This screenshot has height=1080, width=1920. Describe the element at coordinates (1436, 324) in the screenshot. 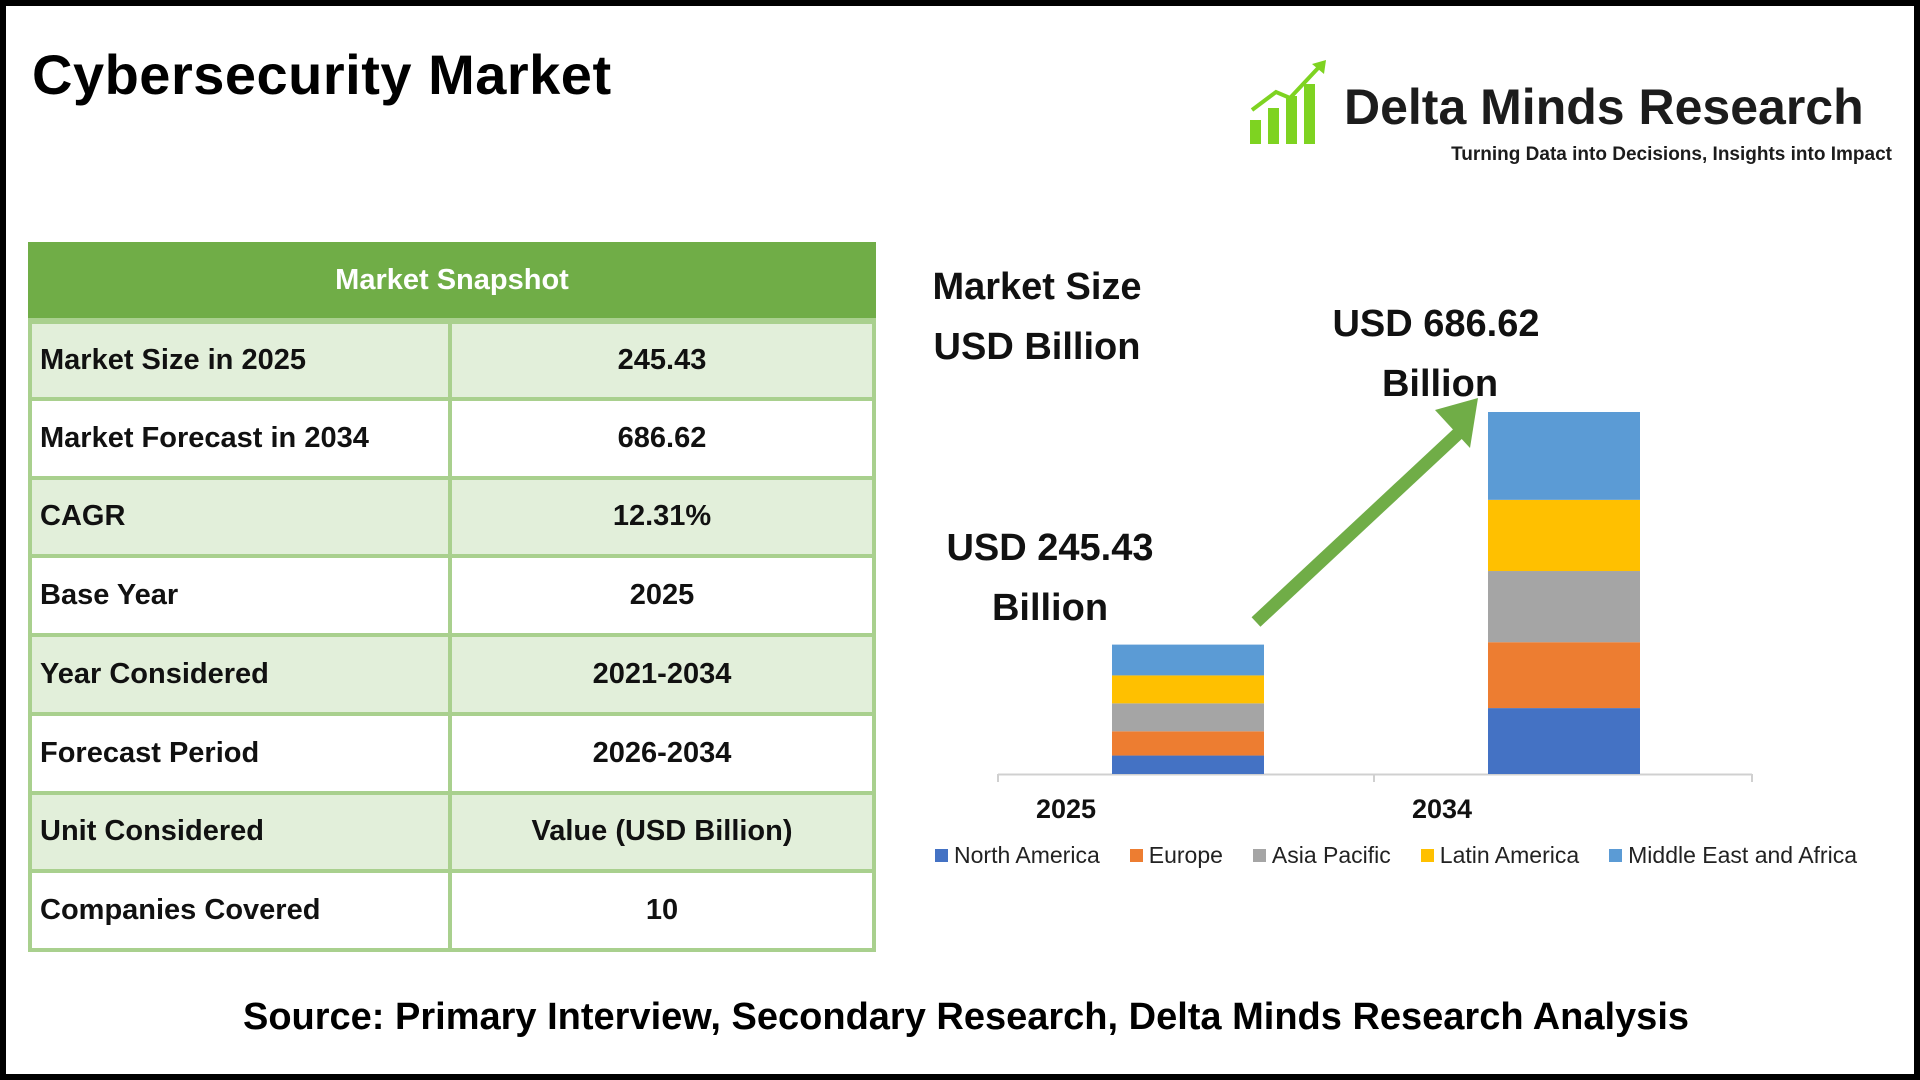

I see `bar-label-2034-line1: USD 686.62` at that location.